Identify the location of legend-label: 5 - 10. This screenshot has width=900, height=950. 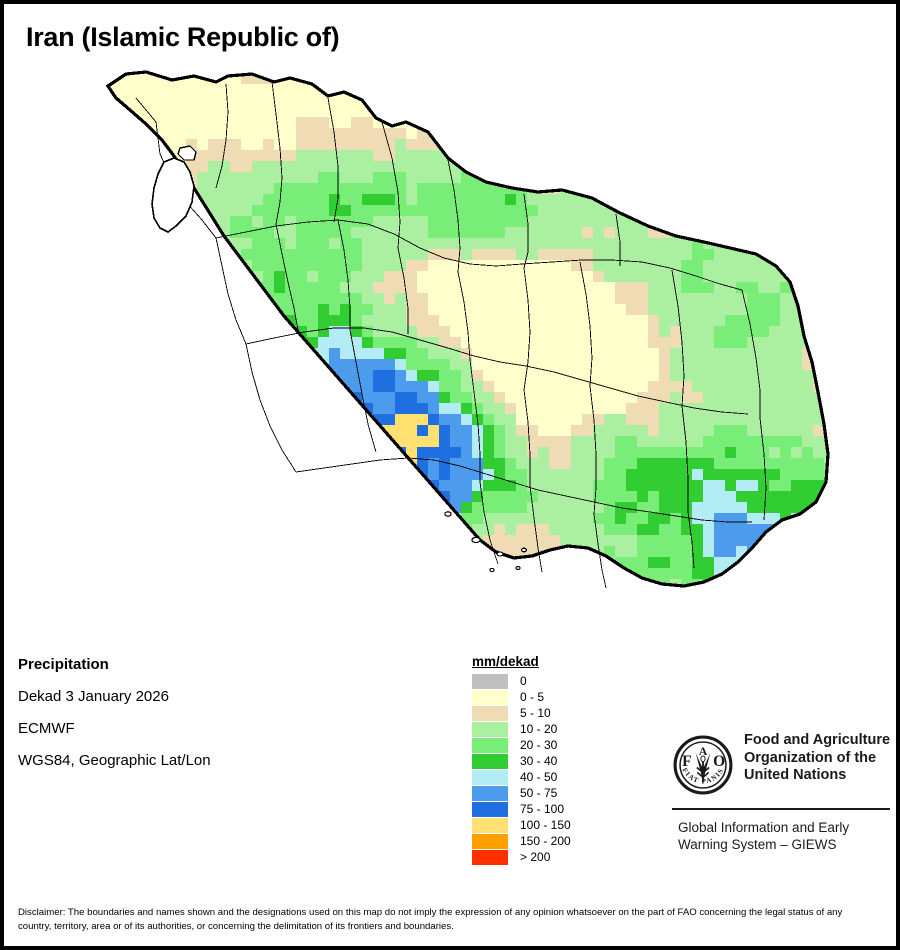
(535, 713).